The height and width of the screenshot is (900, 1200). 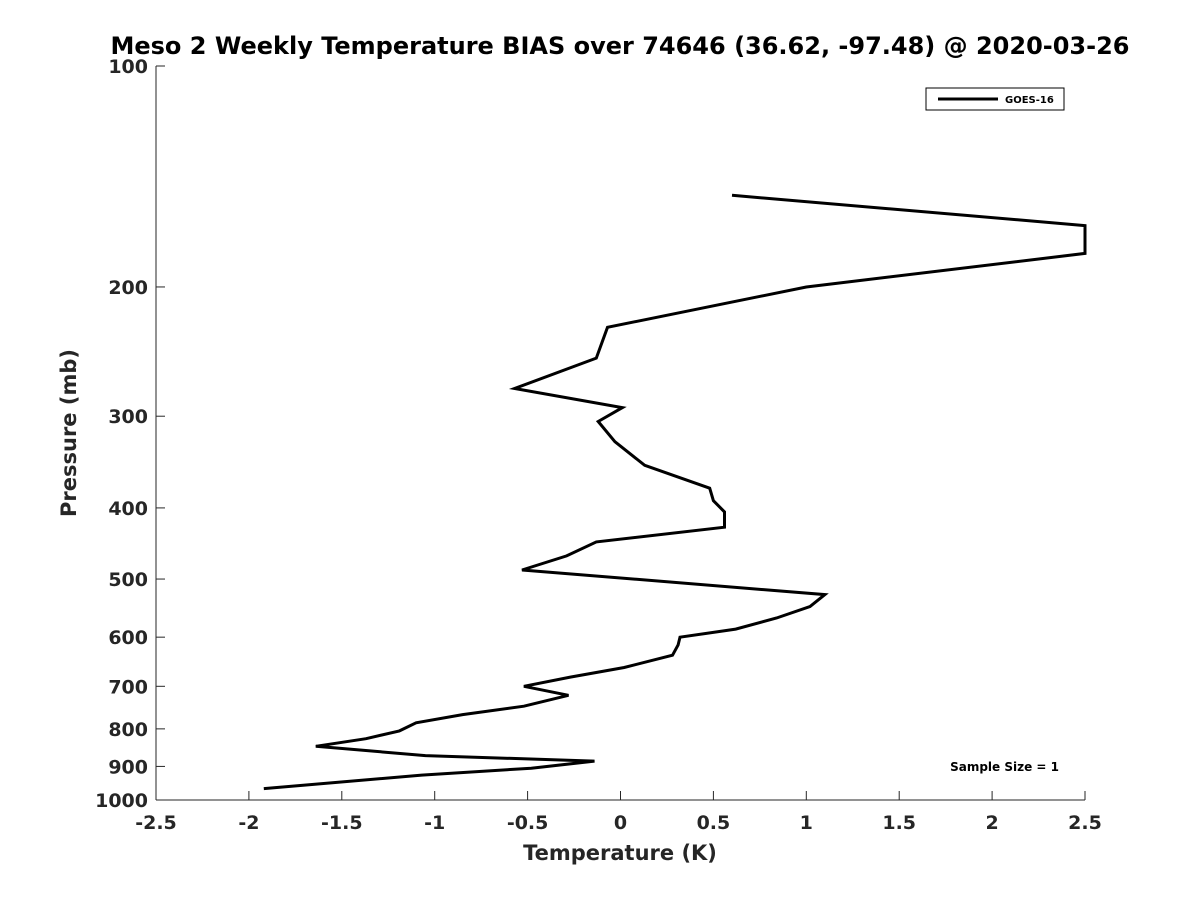 I want to click on x-tick-label: -1, so click(x=434, y=823).